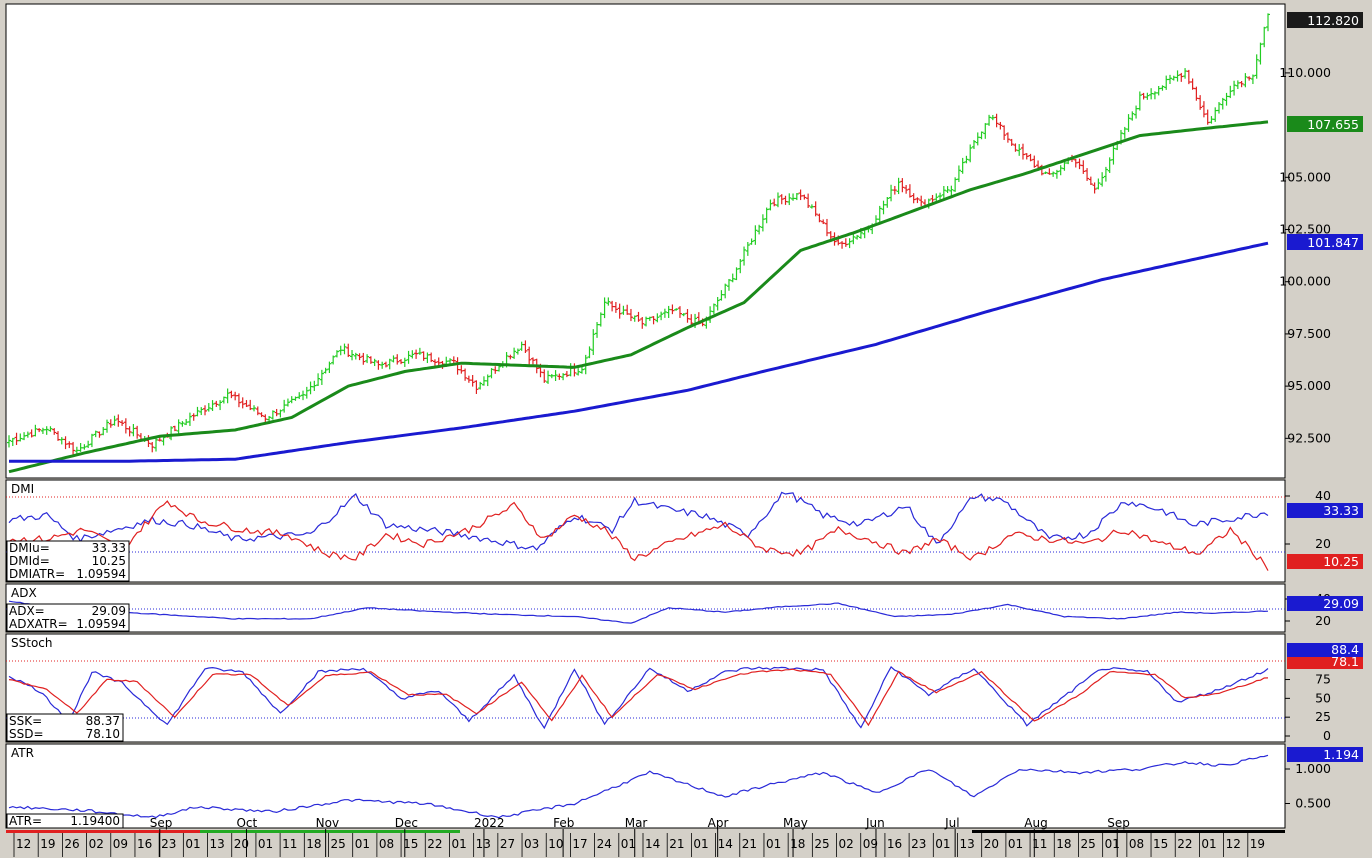 This screenshot has width=1372, height=858. I want to click on sstoch-d-tag: 78.1, so click(1325, 661).